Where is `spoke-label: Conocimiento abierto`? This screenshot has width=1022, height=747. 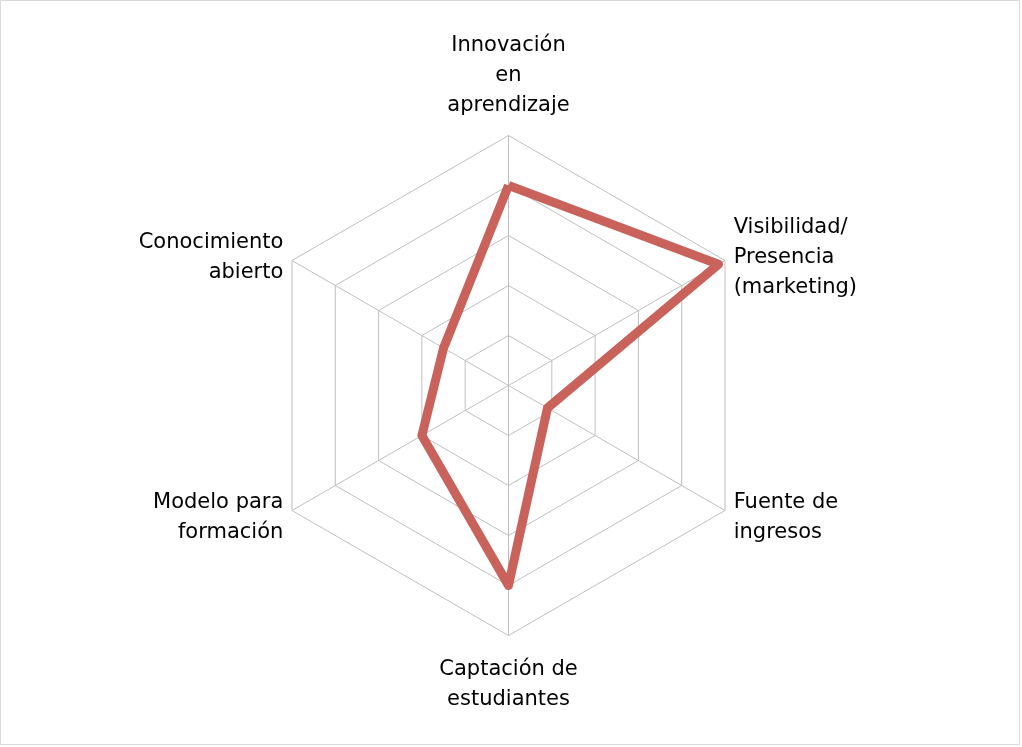 spoke-label: Conocimiento abierto is located at coordinates (211, 255).